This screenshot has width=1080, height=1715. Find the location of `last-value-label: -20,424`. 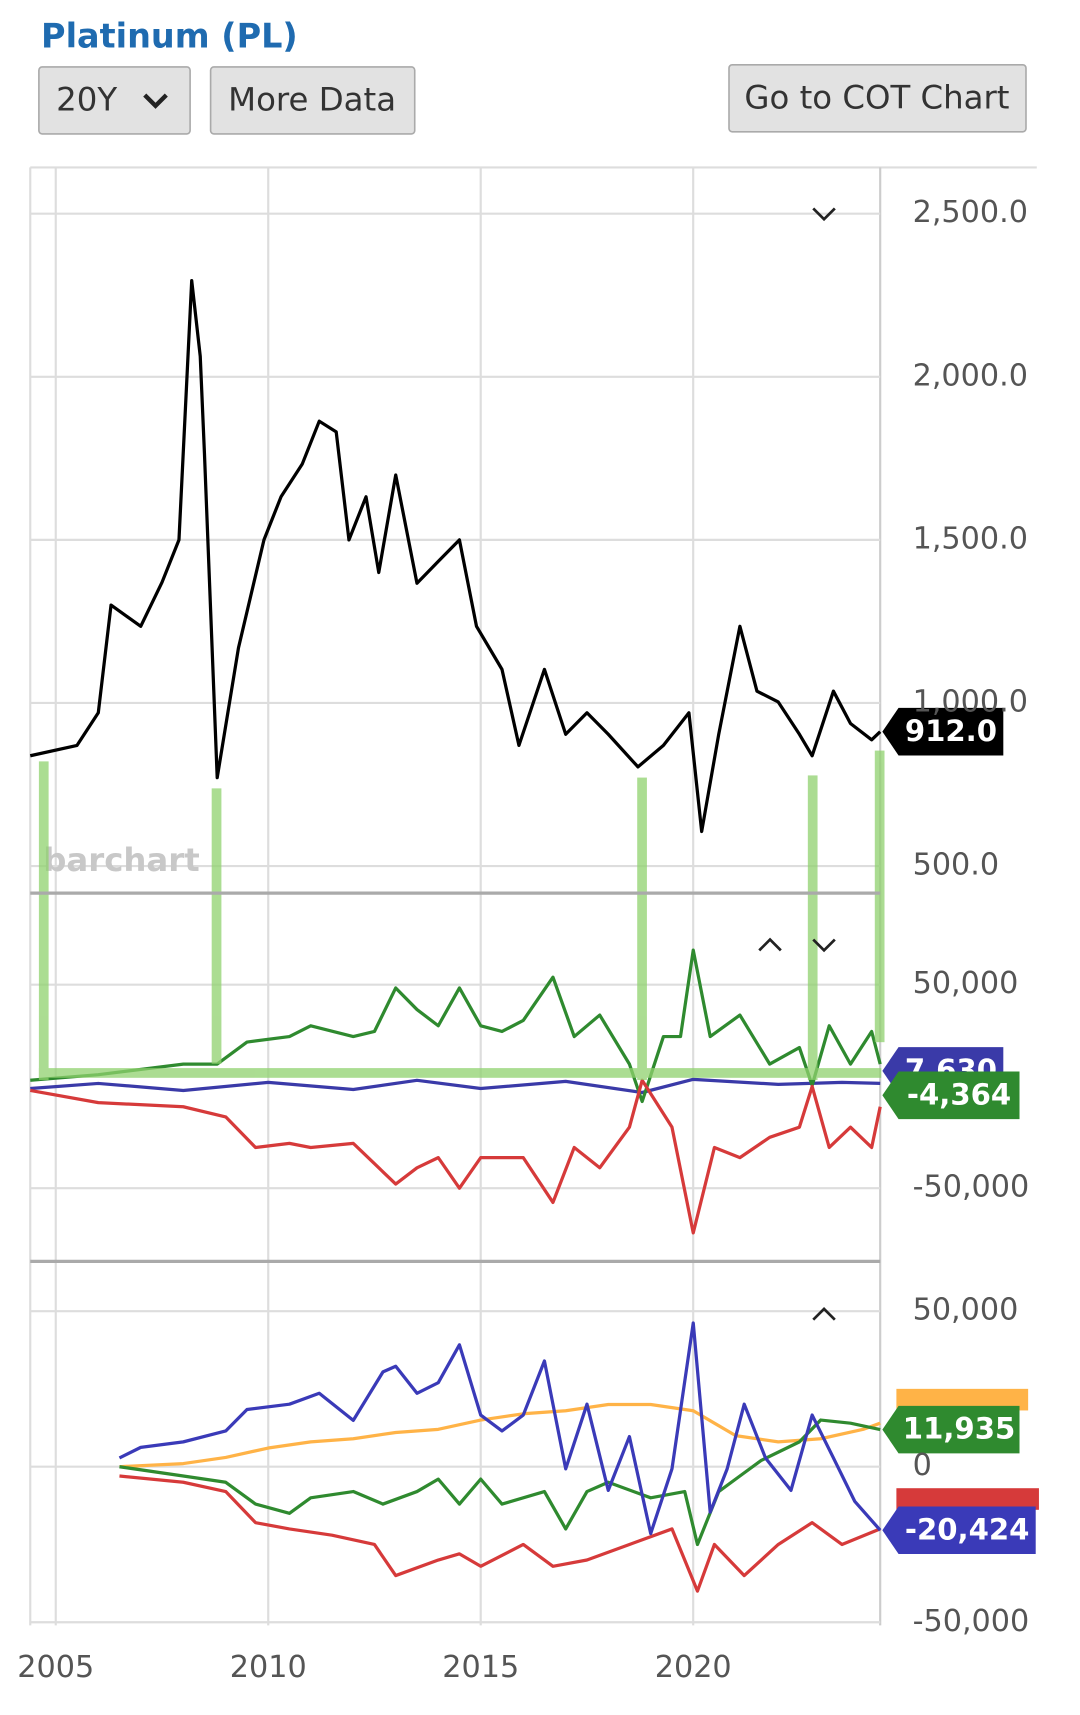

last-value-label: -20,424 is located at coordinates (967, 1529).